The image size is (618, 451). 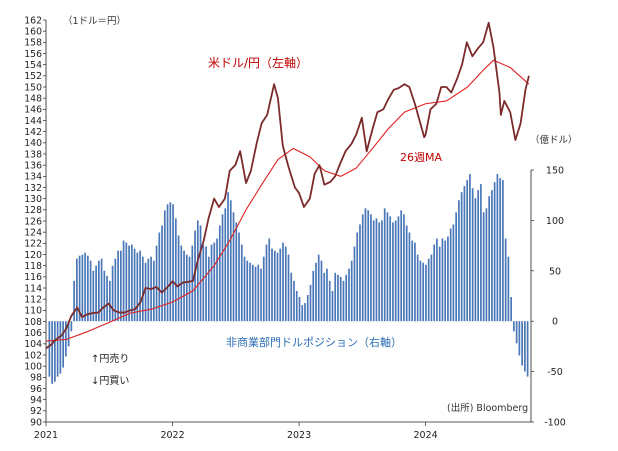 I want to click on left-tick-label: 152, so click(x=33, y=76).